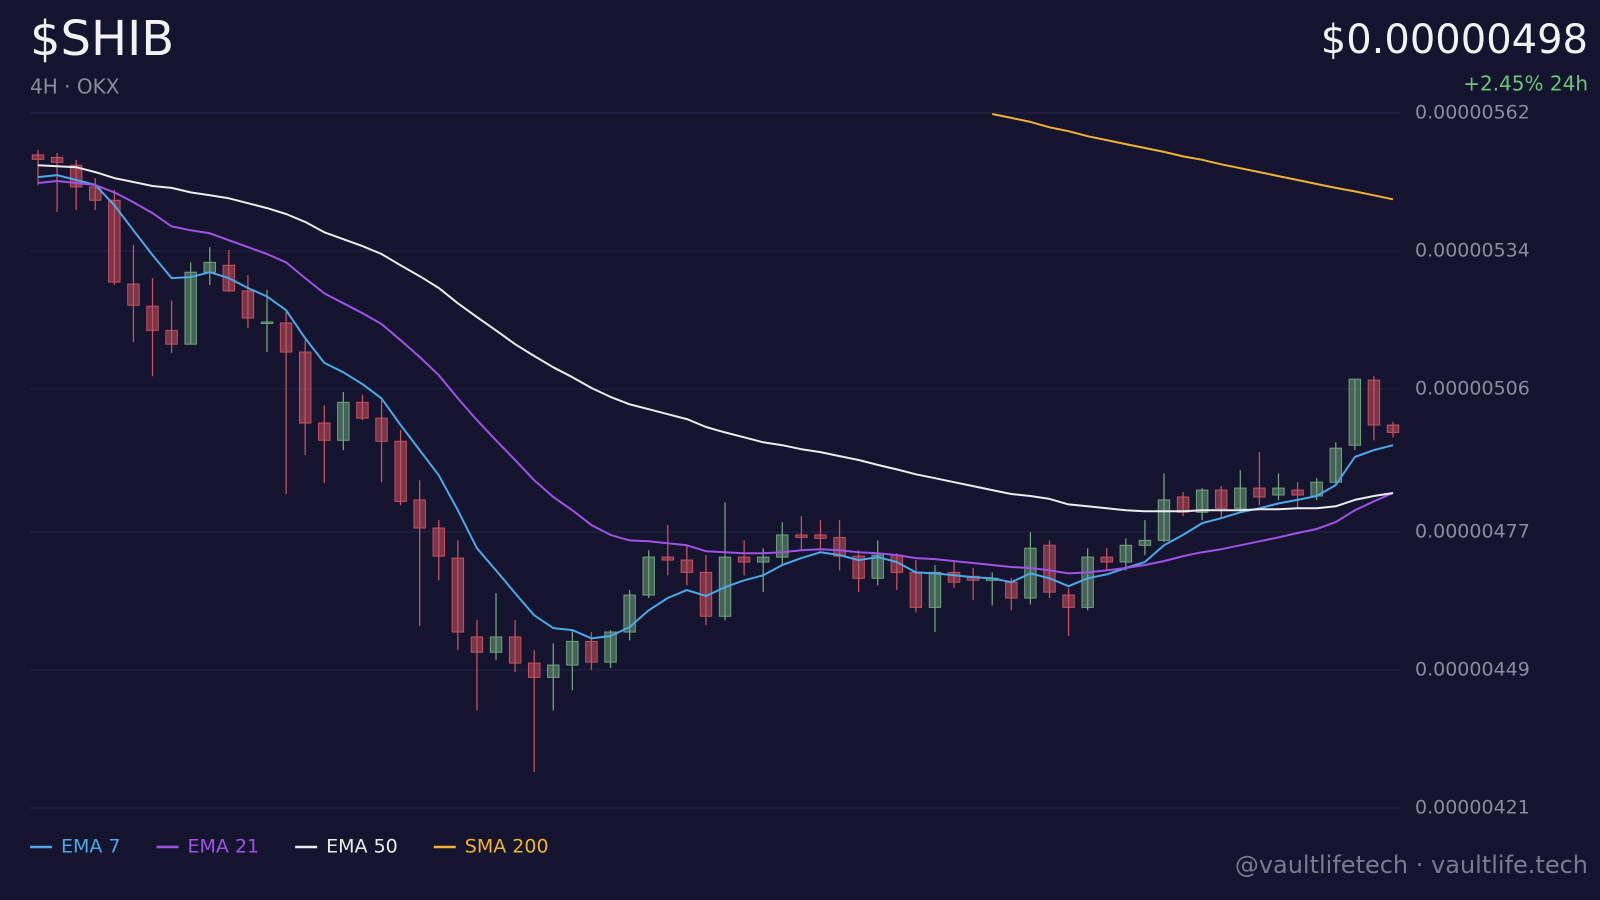 Image resolution: width=1600 pixels, height=900 pixels. What do you see at coordinates (507, 847) in the screenshot?
I see `legend-label: SMA 200` at bounding box center [507, 847].